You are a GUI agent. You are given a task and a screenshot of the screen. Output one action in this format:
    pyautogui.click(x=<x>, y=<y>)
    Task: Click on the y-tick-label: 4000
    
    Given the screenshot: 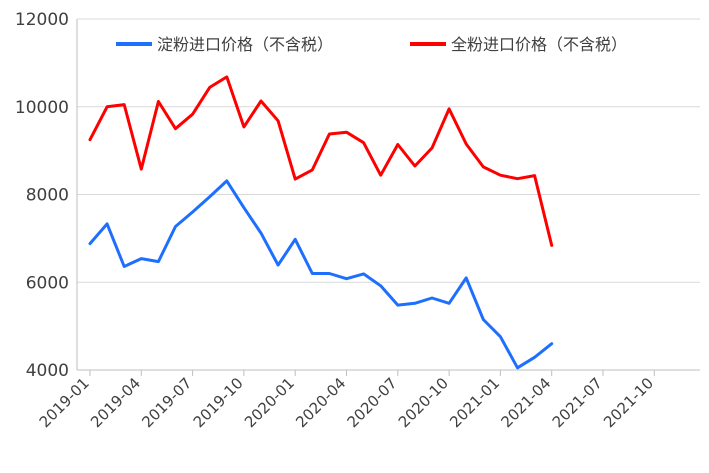 What is the action you would take?
    pyautogui.click(x=47, y=371)
    